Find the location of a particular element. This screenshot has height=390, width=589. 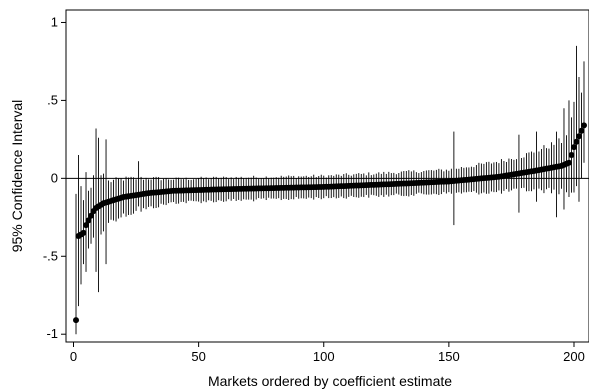

x-tick-label: 200 is located at coordinates (574, 356).